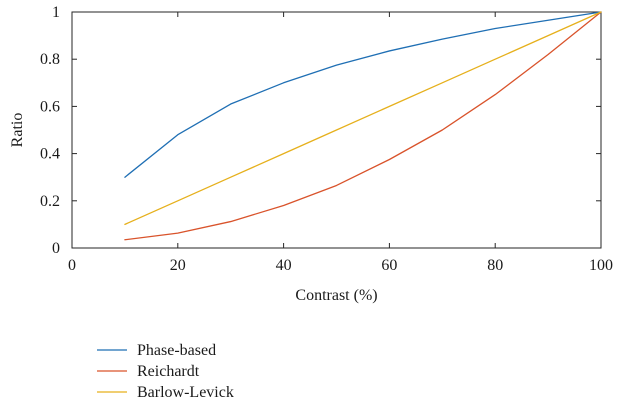 The image size is (618, 415). Describe the element at coordinates (495, 265) in the screenshot. I see `x-tick-label: 80` at that location.